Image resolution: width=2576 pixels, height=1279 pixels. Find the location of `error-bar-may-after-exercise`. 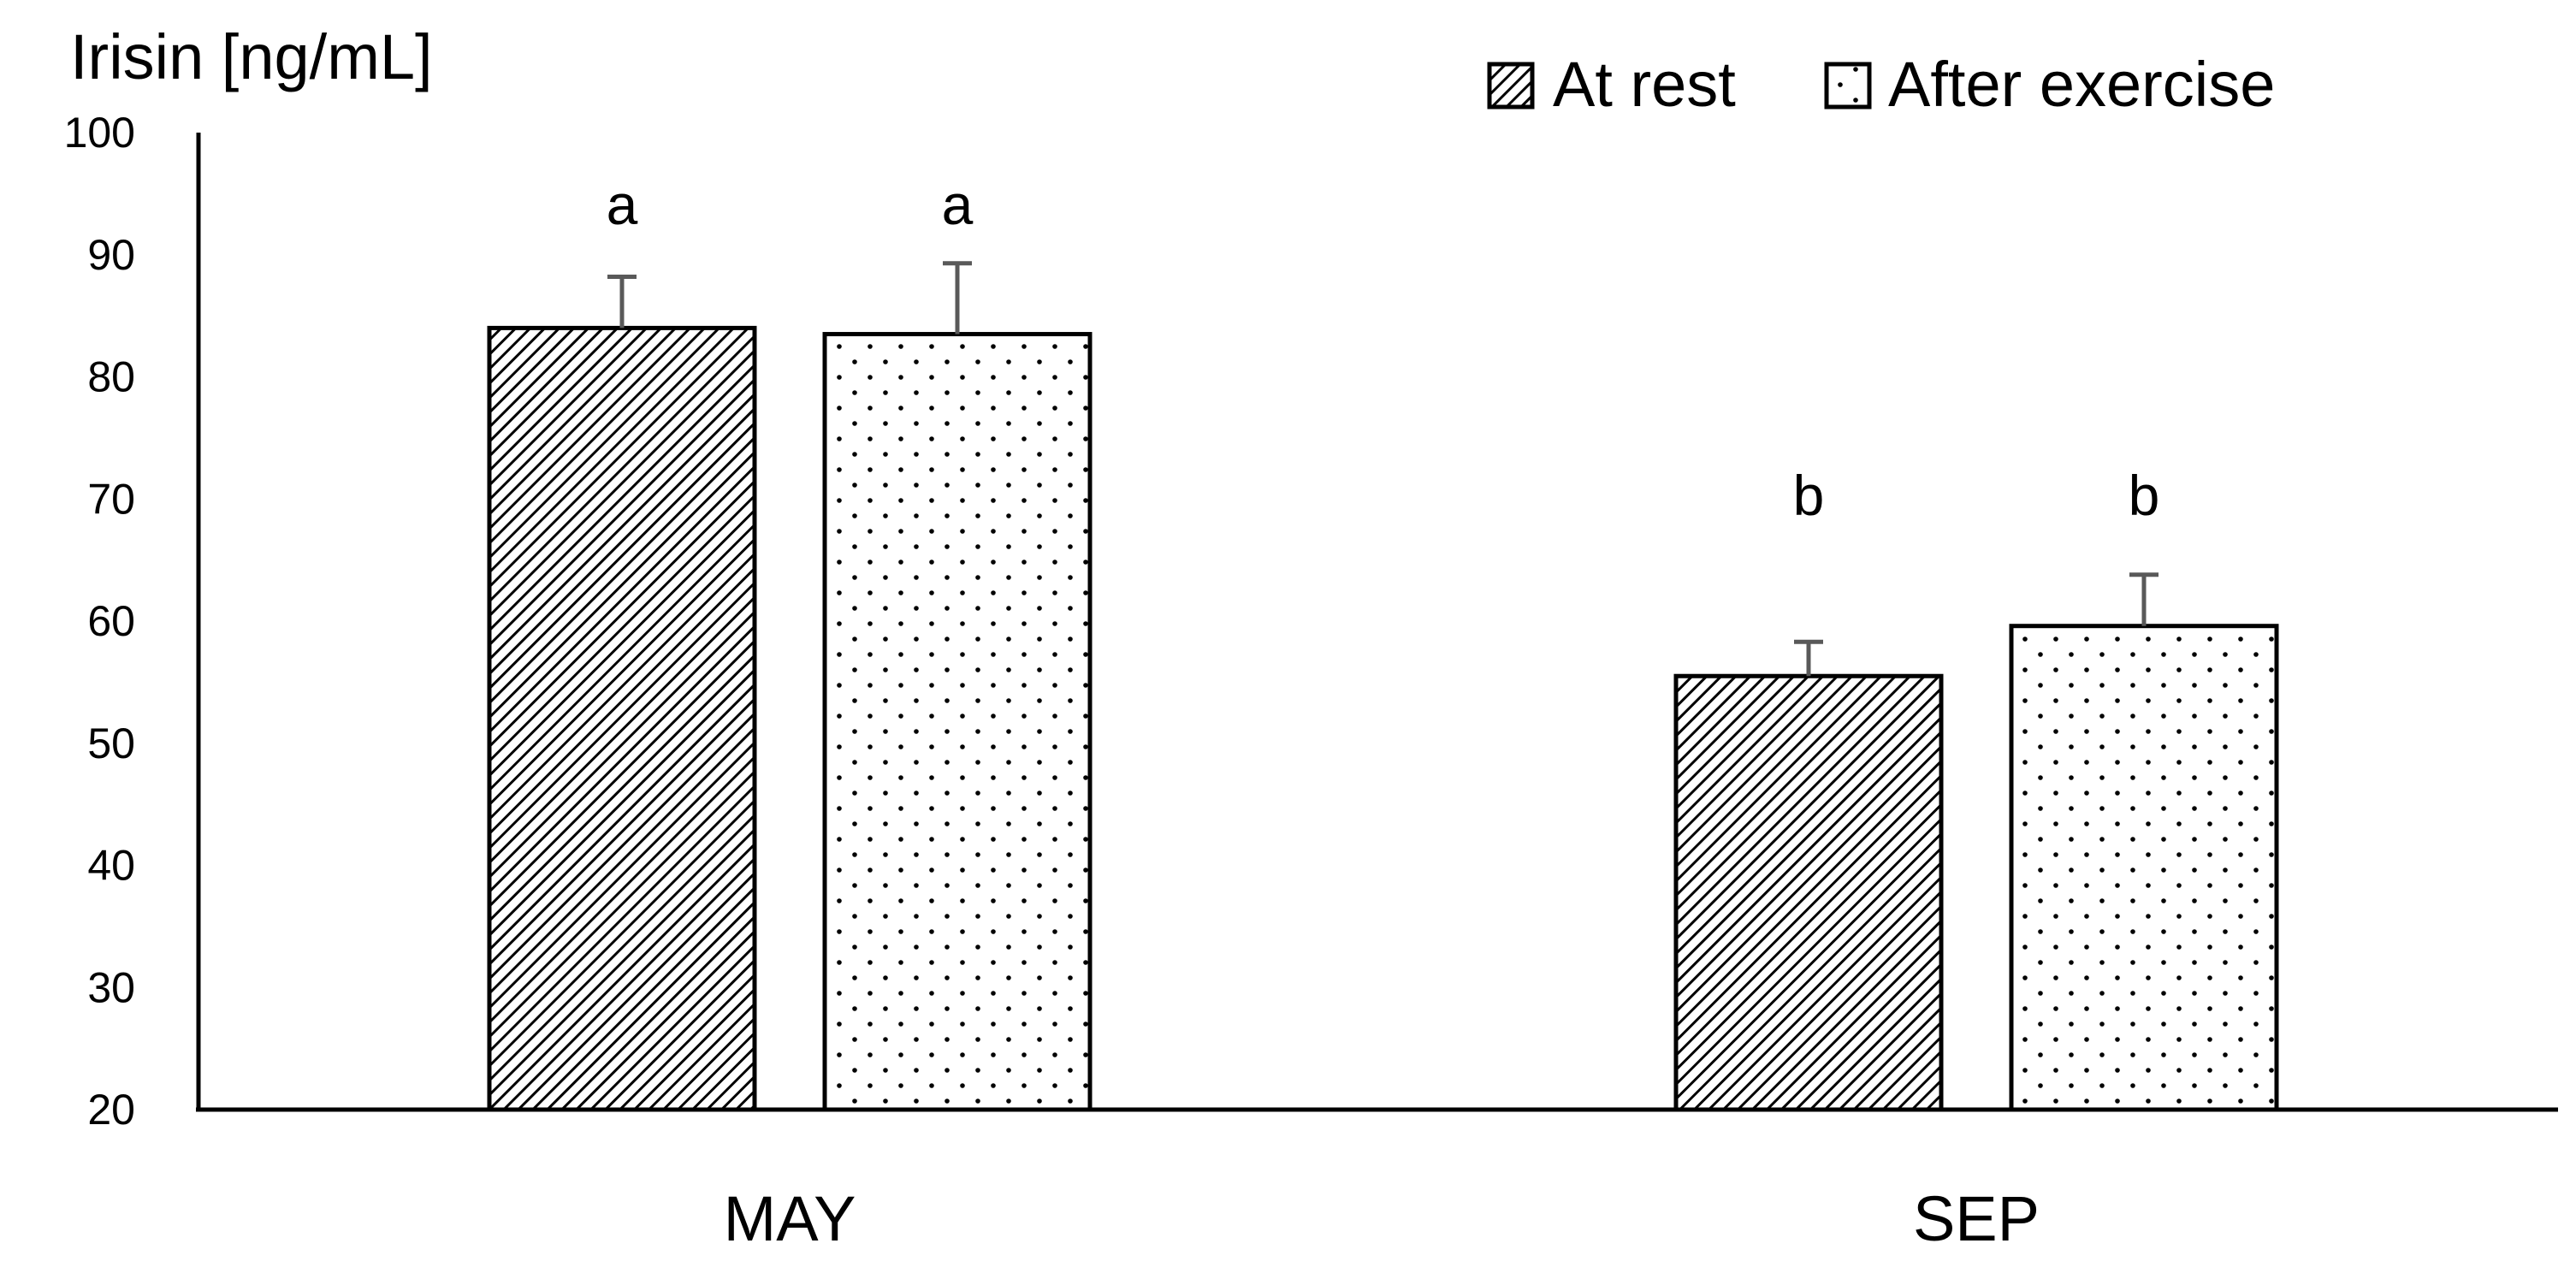

error-bar-may-after-exercise is located at coordinates (957, 298).